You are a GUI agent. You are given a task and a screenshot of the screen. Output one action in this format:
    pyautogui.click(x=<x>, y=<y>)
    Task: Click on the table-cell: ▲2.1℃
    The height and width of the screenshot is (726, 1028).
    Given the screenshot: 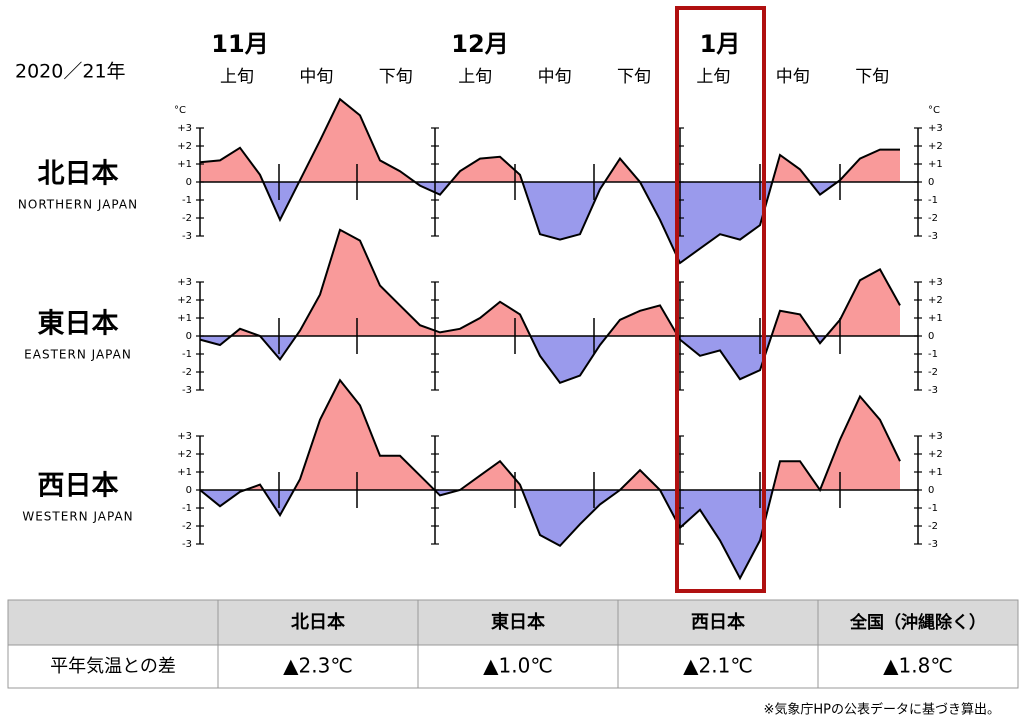 What is the action you would take?
    pyautogui.click(x=718, y=666)
    